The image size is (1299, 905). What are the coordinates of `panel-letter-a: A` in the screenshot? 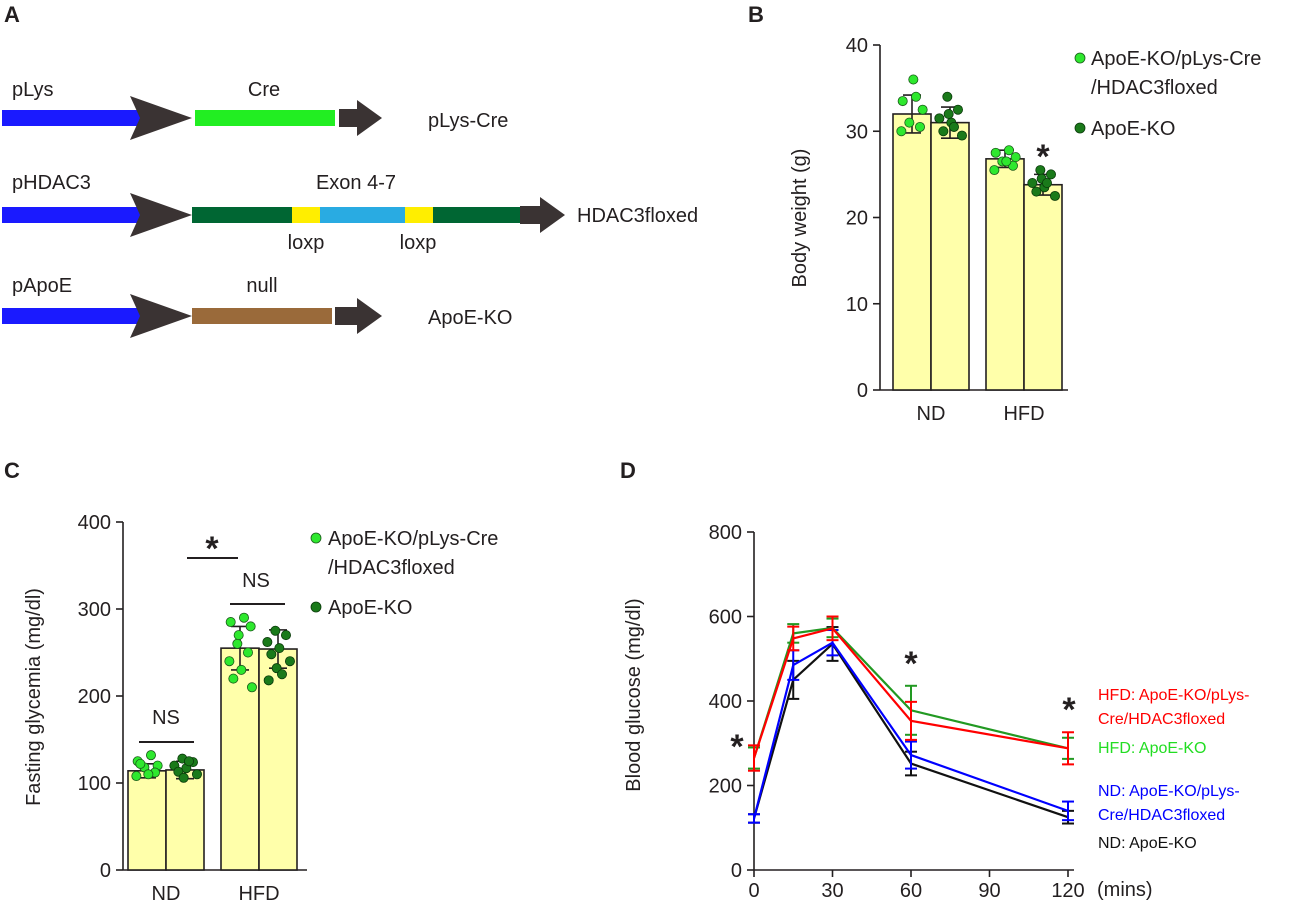 It's located at (12, 14).